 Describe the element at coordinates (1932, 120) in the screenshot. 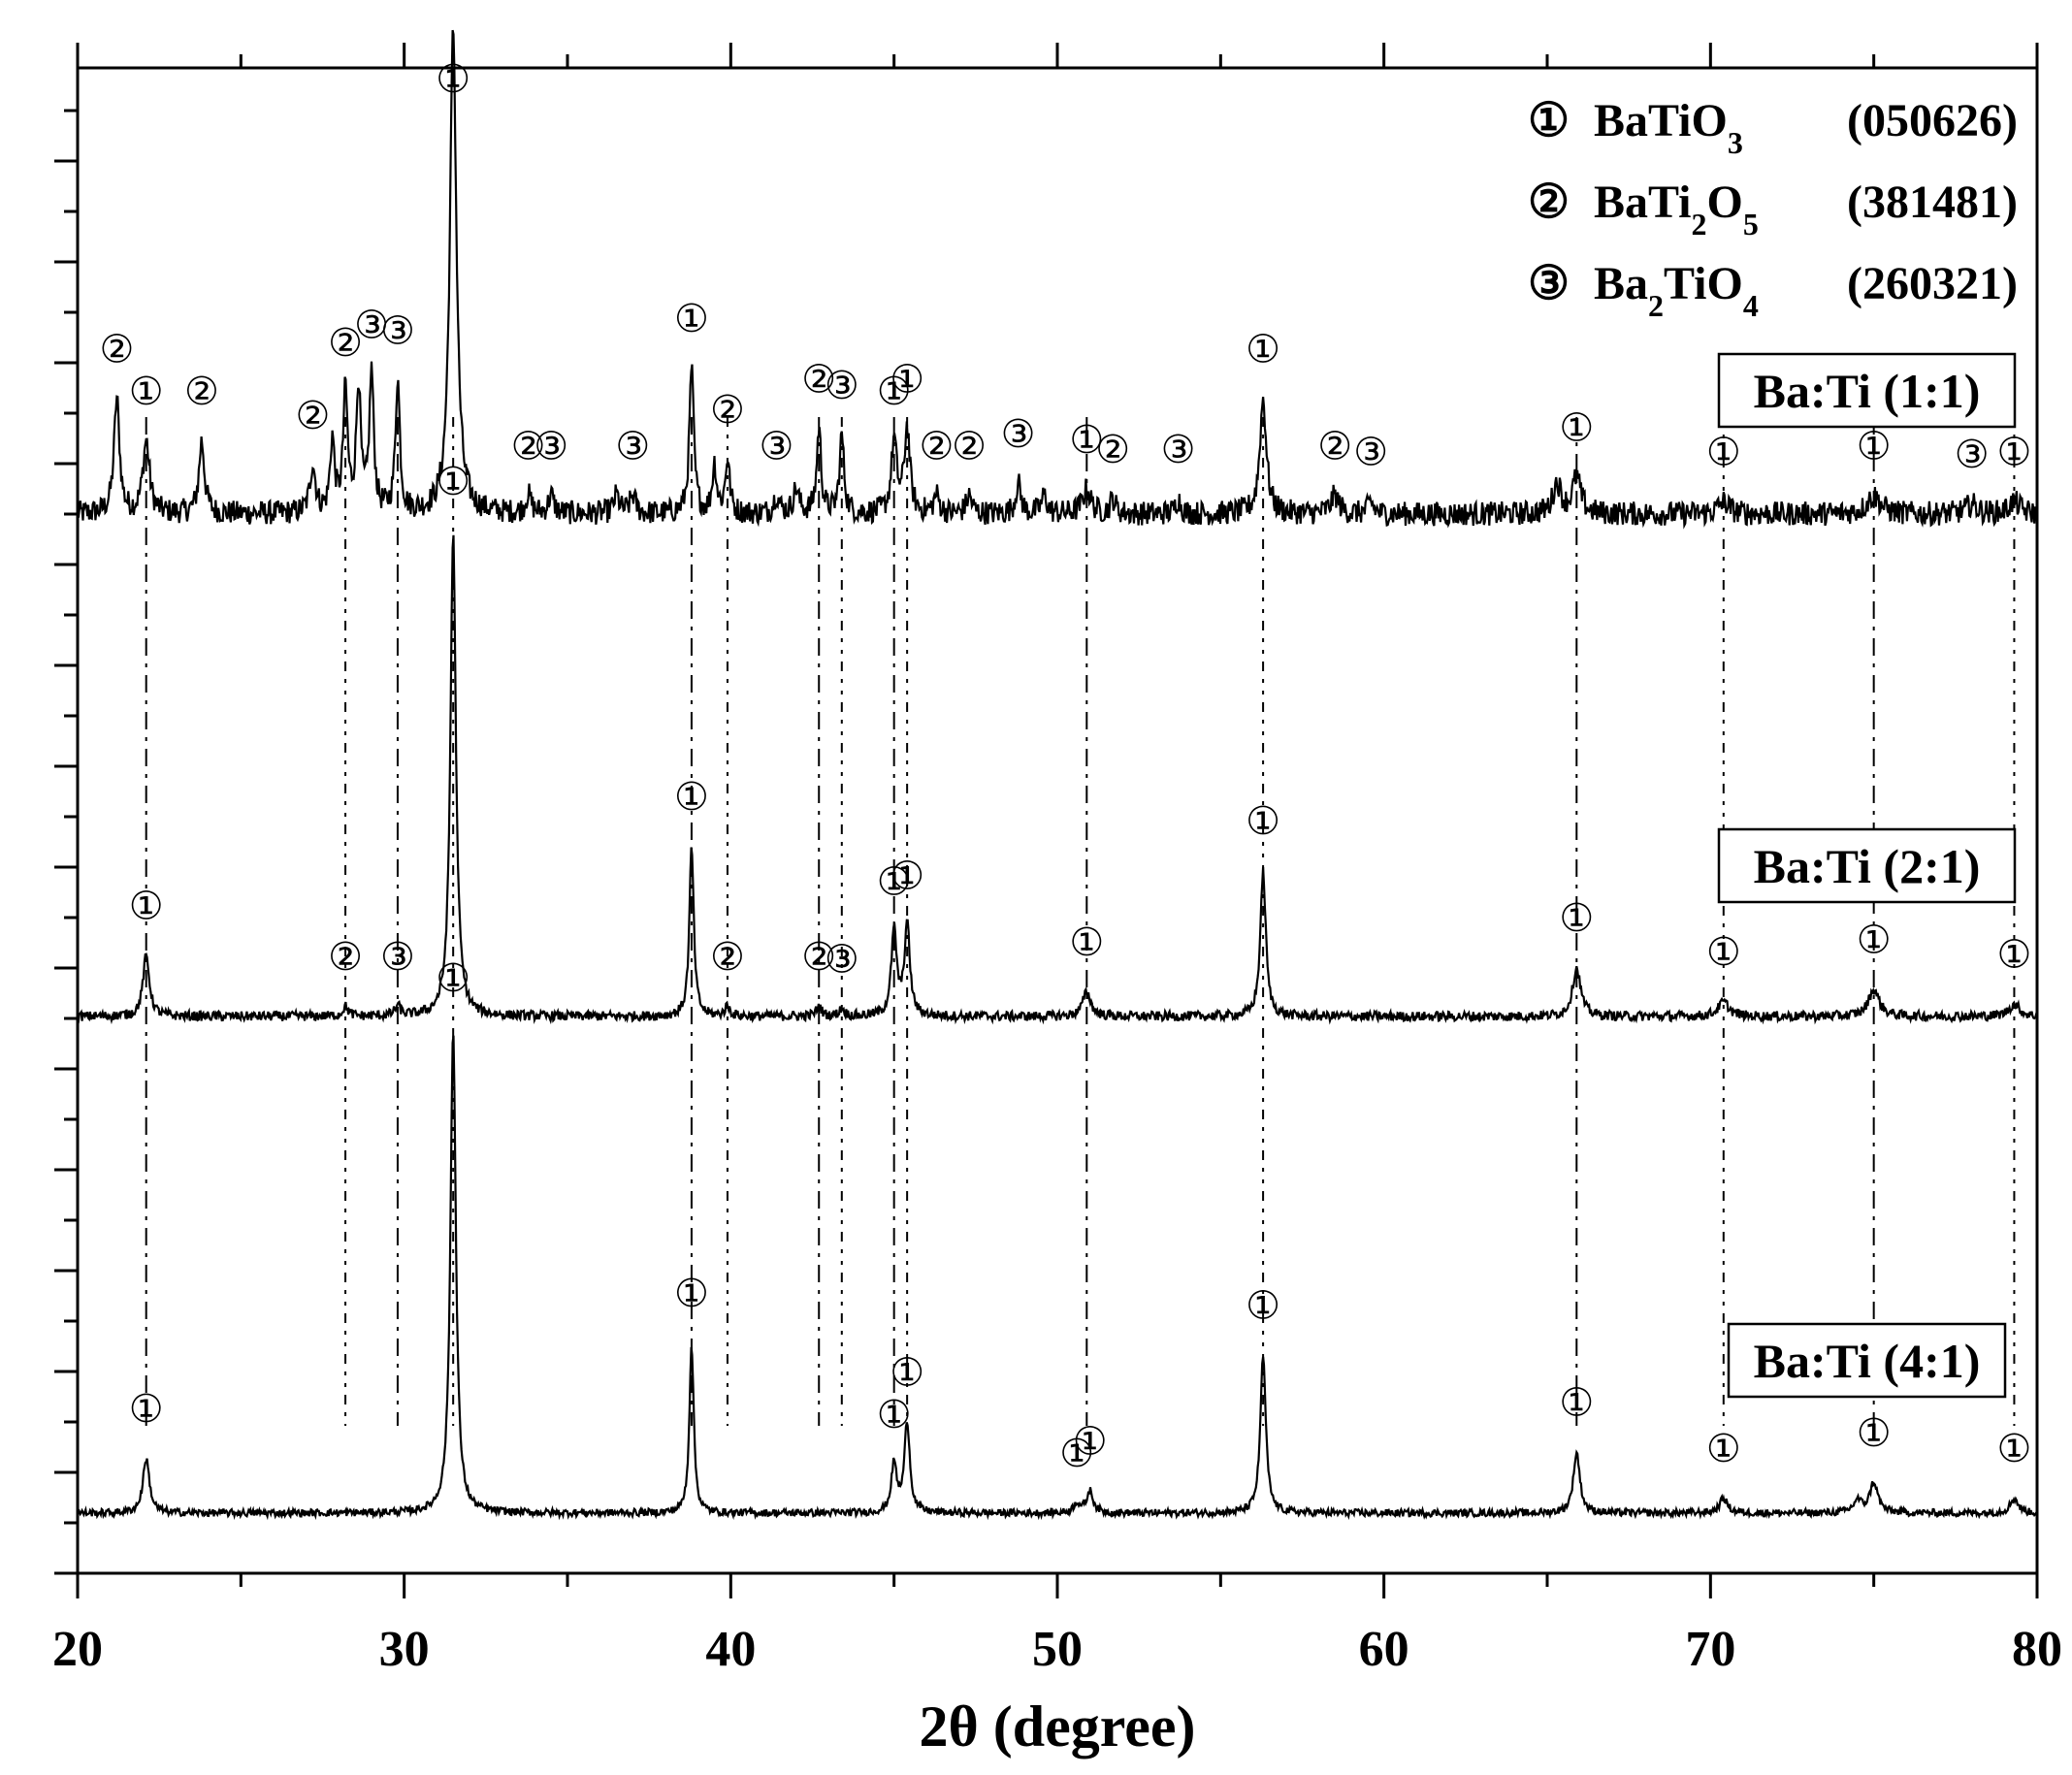

I see `legend-card: (050626)` at that location.